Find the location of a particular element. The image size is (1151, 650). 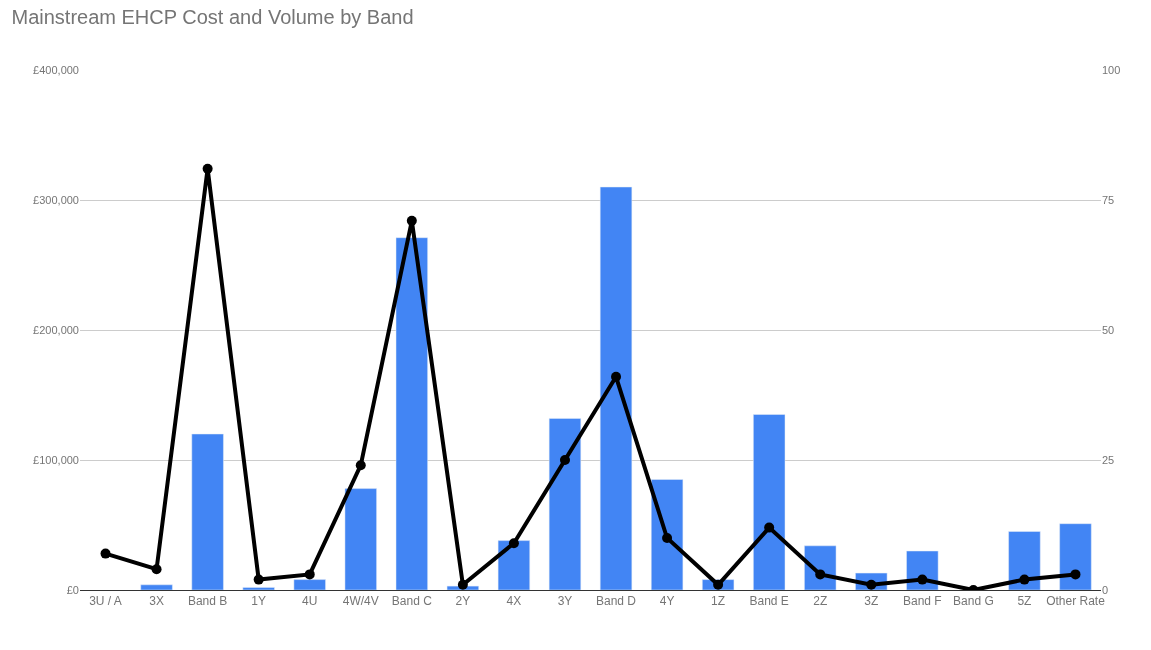

y-tick-label: £300,000 is located at coordinates (56, 199).